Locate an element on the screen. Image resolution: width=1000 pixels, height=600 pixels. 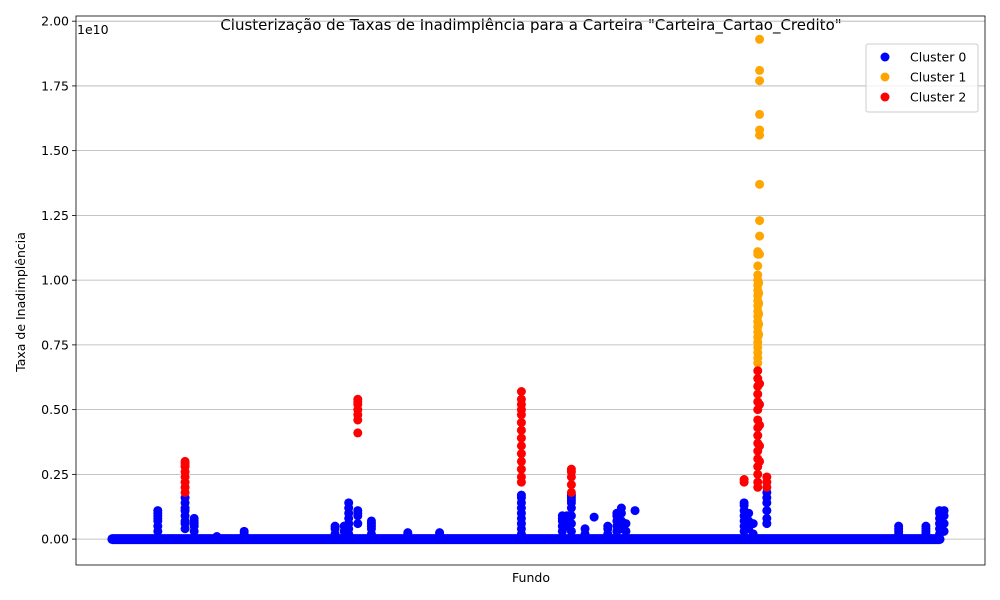
legend-label: Cluster 1 is located at coordinates (938, 77).